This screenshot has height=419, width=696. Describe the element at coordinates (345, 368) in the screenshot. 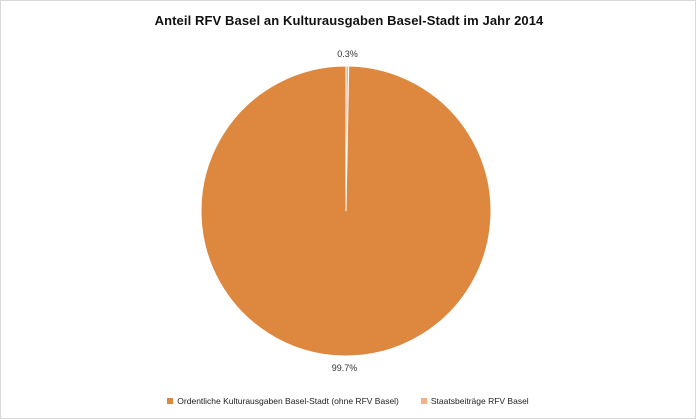

I see `data-label-ordentliche-kulturausgaben-basel-stadt-ohne-rfv-basel: 99.7%` at that location.